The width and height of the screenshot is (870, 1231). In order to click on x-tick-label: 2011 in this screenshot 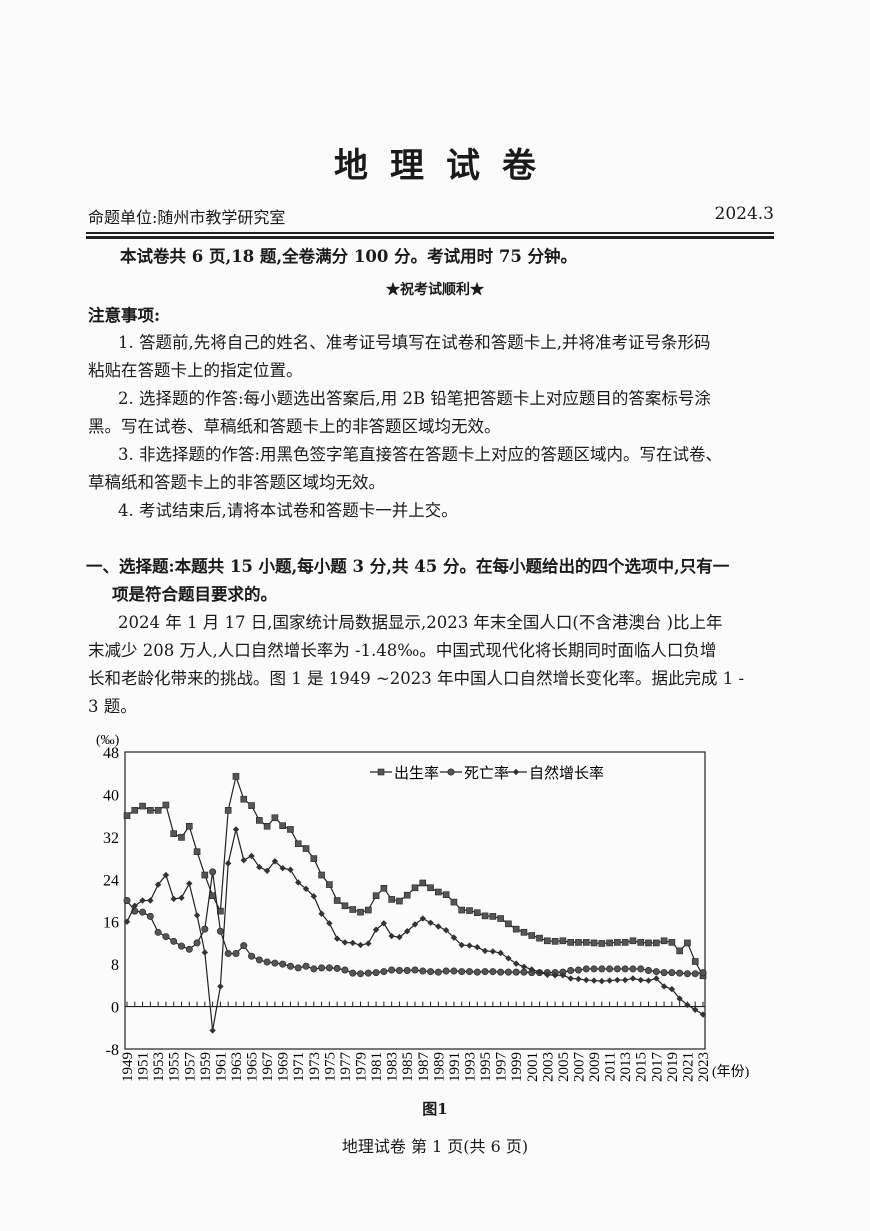, I will do `click(611, 1066)`.